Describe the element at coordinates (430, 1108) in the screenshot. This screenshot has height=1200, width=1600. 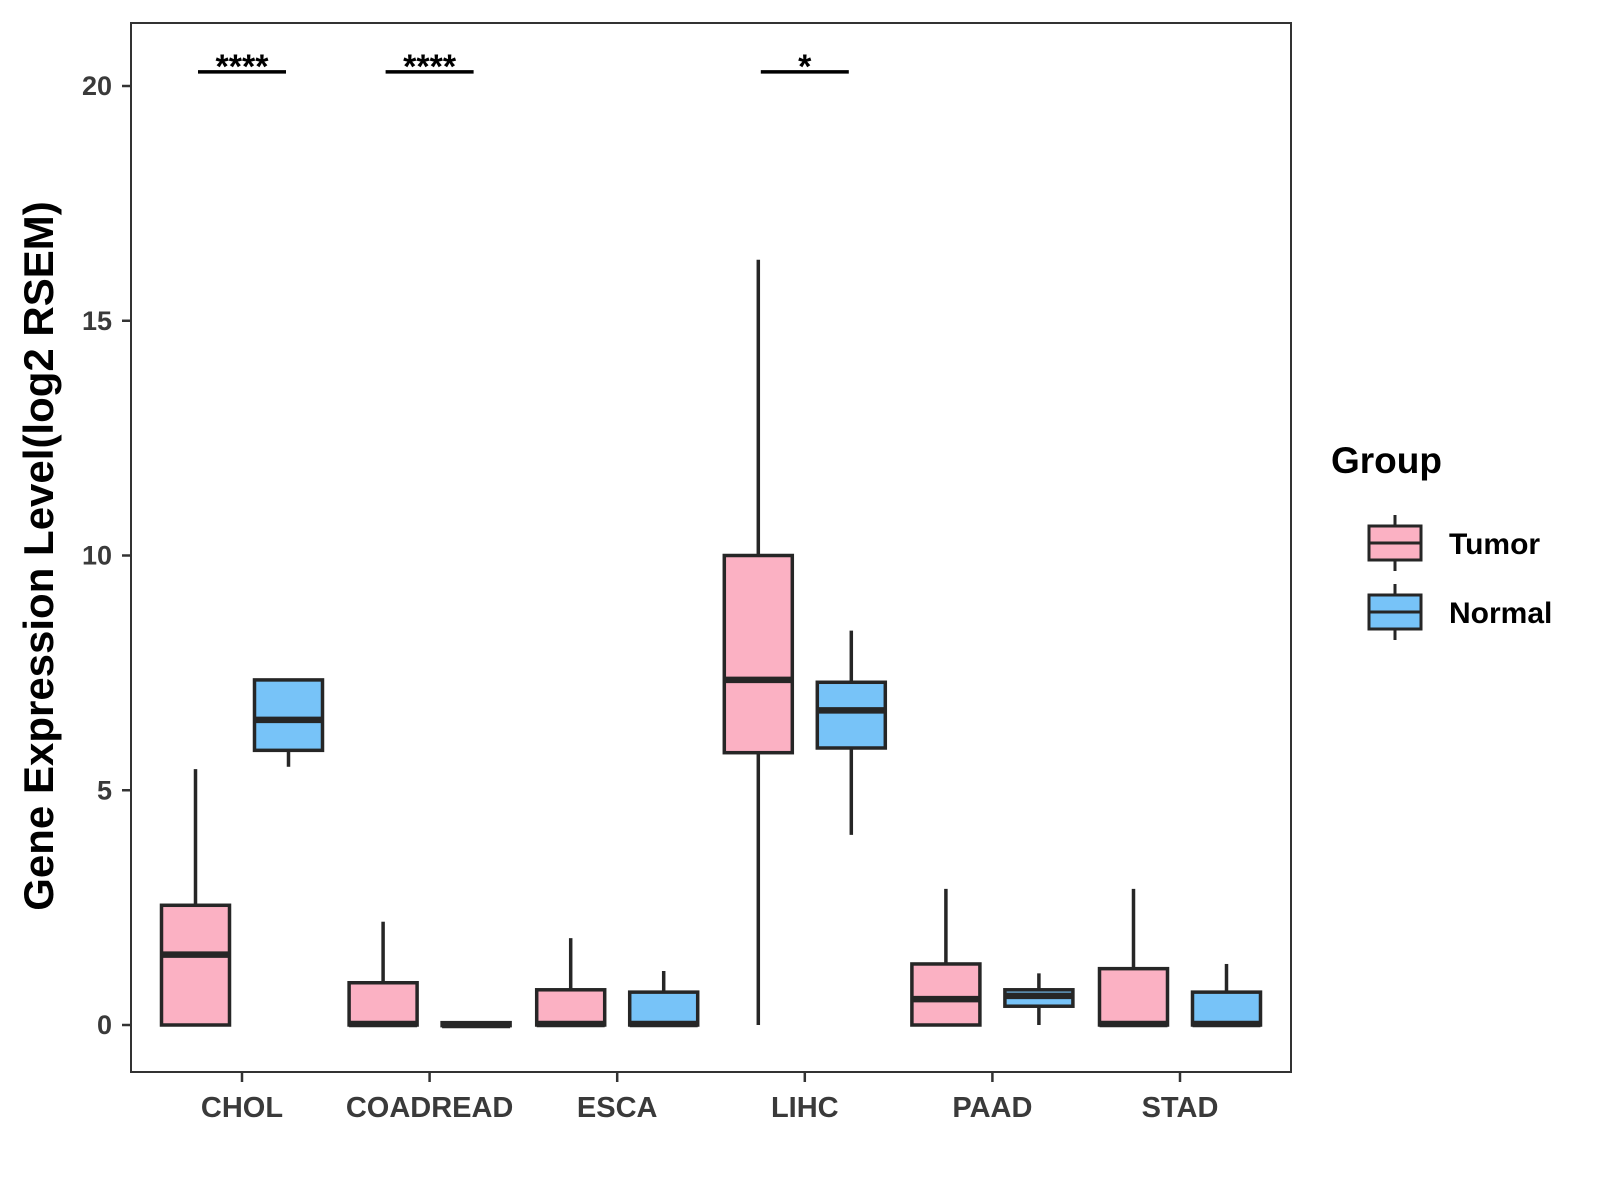
I see `x-tick-label: COADREAD` at that location.